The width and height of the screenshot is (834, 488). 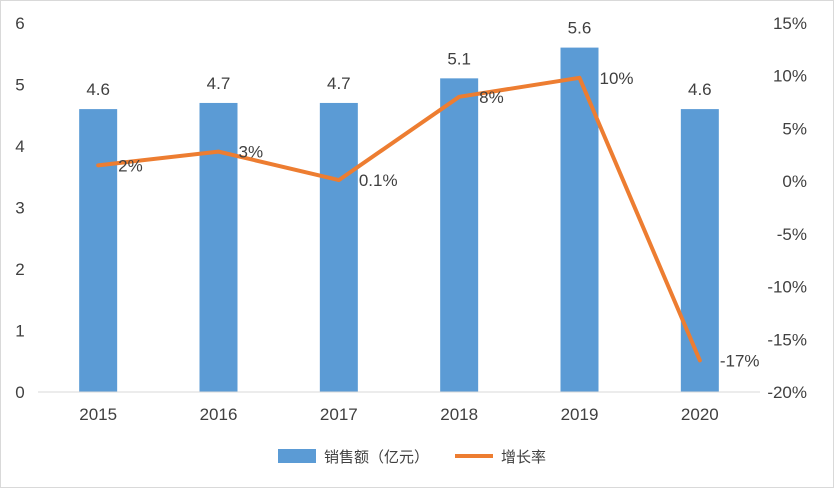 I want to click on y-right-tick-label: -20%, so click(x=787, y=392).